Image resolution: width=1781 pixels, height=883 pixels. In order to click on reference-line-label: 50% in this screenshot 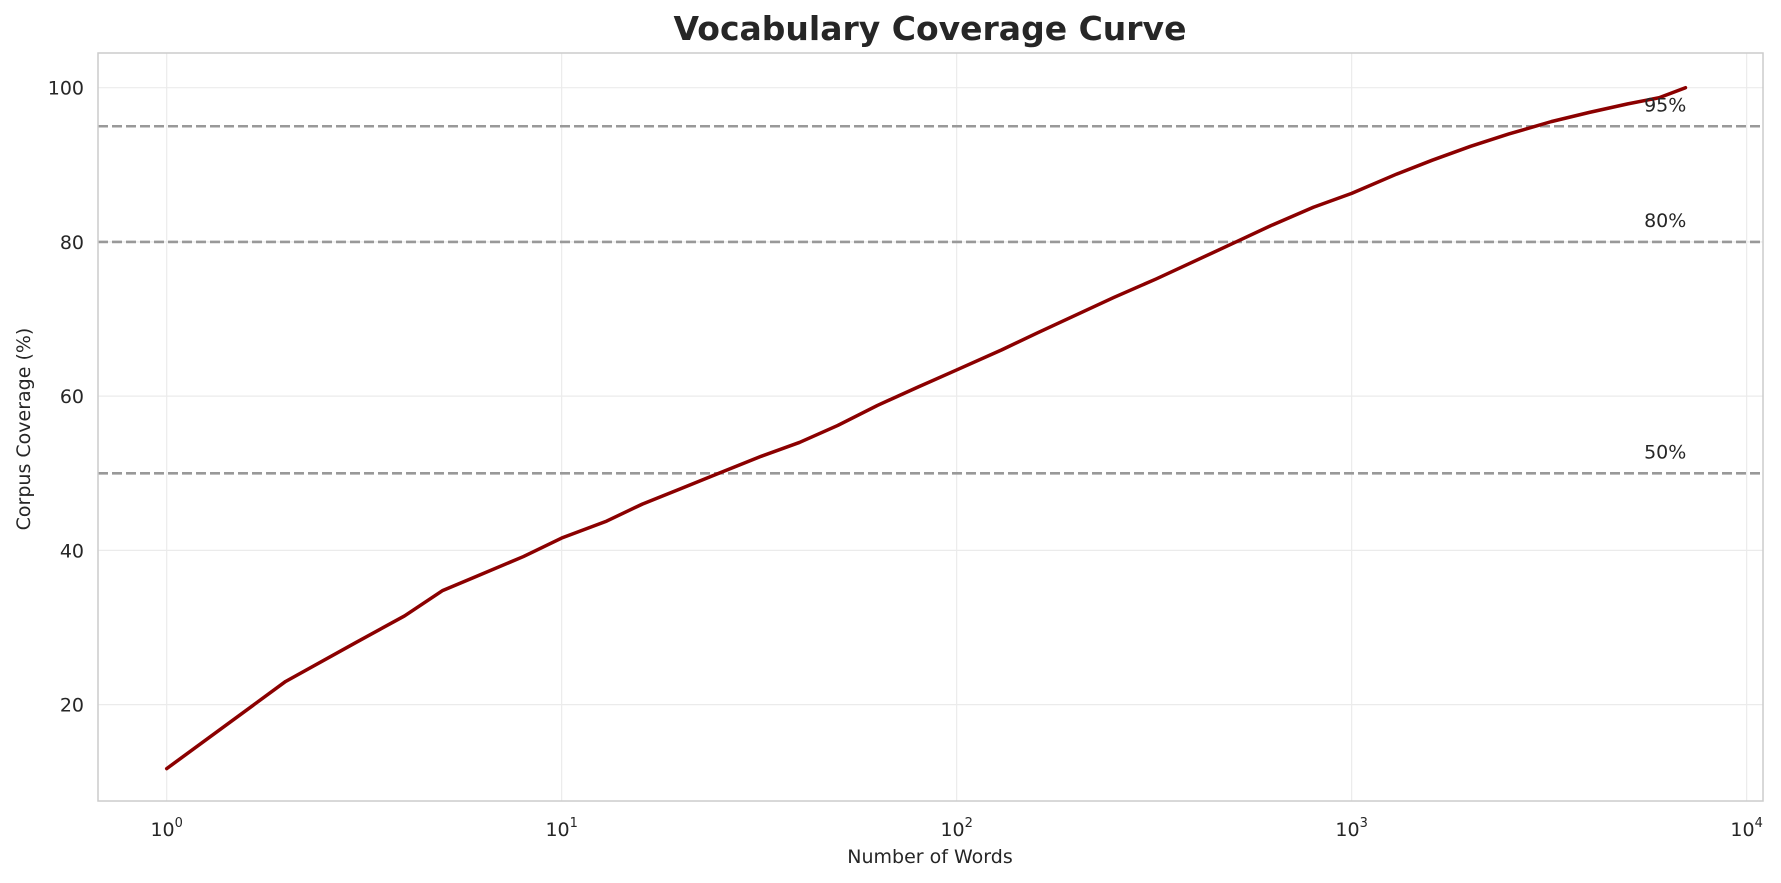, I will do `click(1665, 452)`.